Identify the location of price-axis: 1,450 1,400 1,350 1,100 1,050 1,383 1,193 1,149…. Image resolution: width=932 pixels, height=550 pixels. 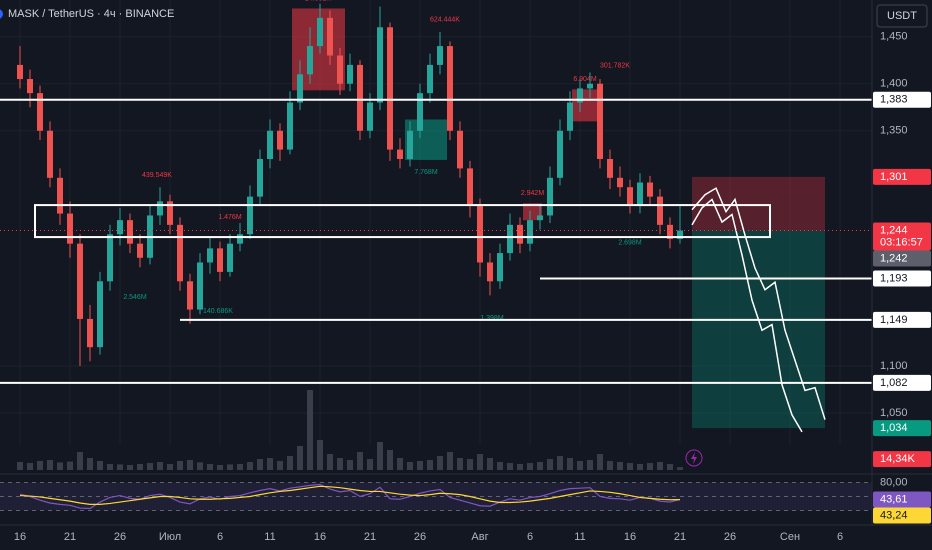
(902, 277).